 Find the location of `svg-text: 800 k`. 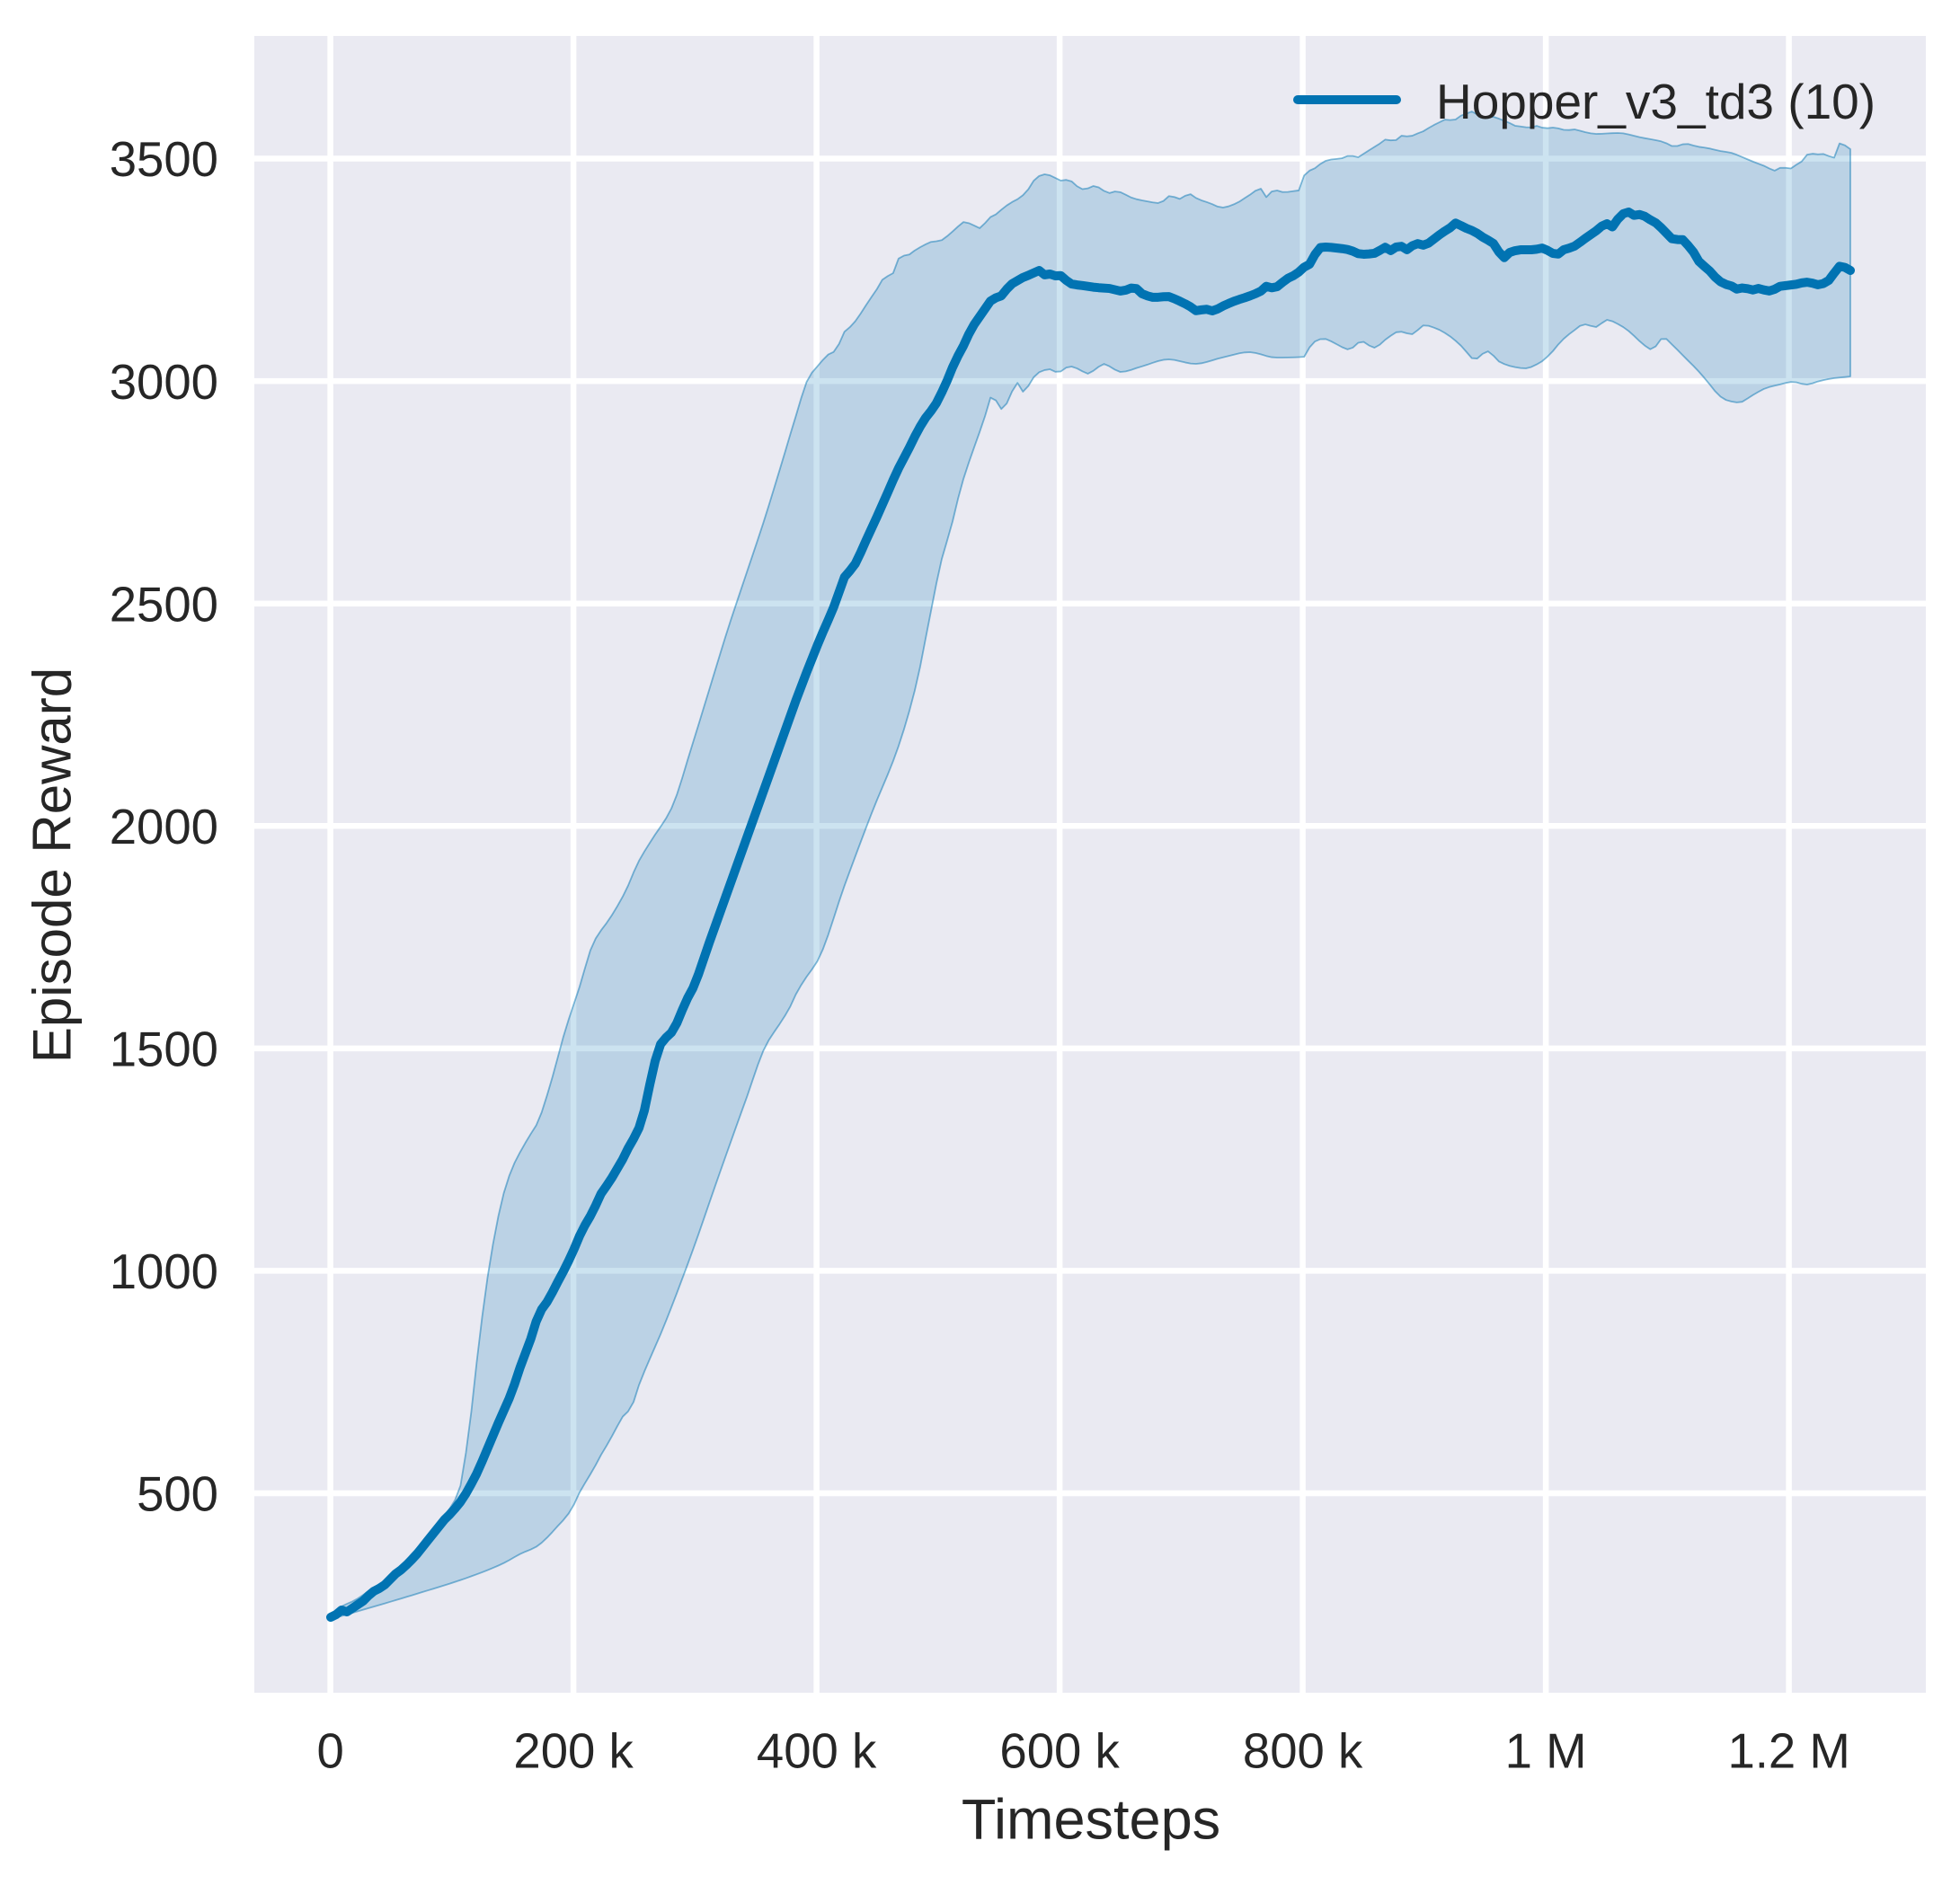

svg-text: 800 k is located at coordinates (1303, 1750).